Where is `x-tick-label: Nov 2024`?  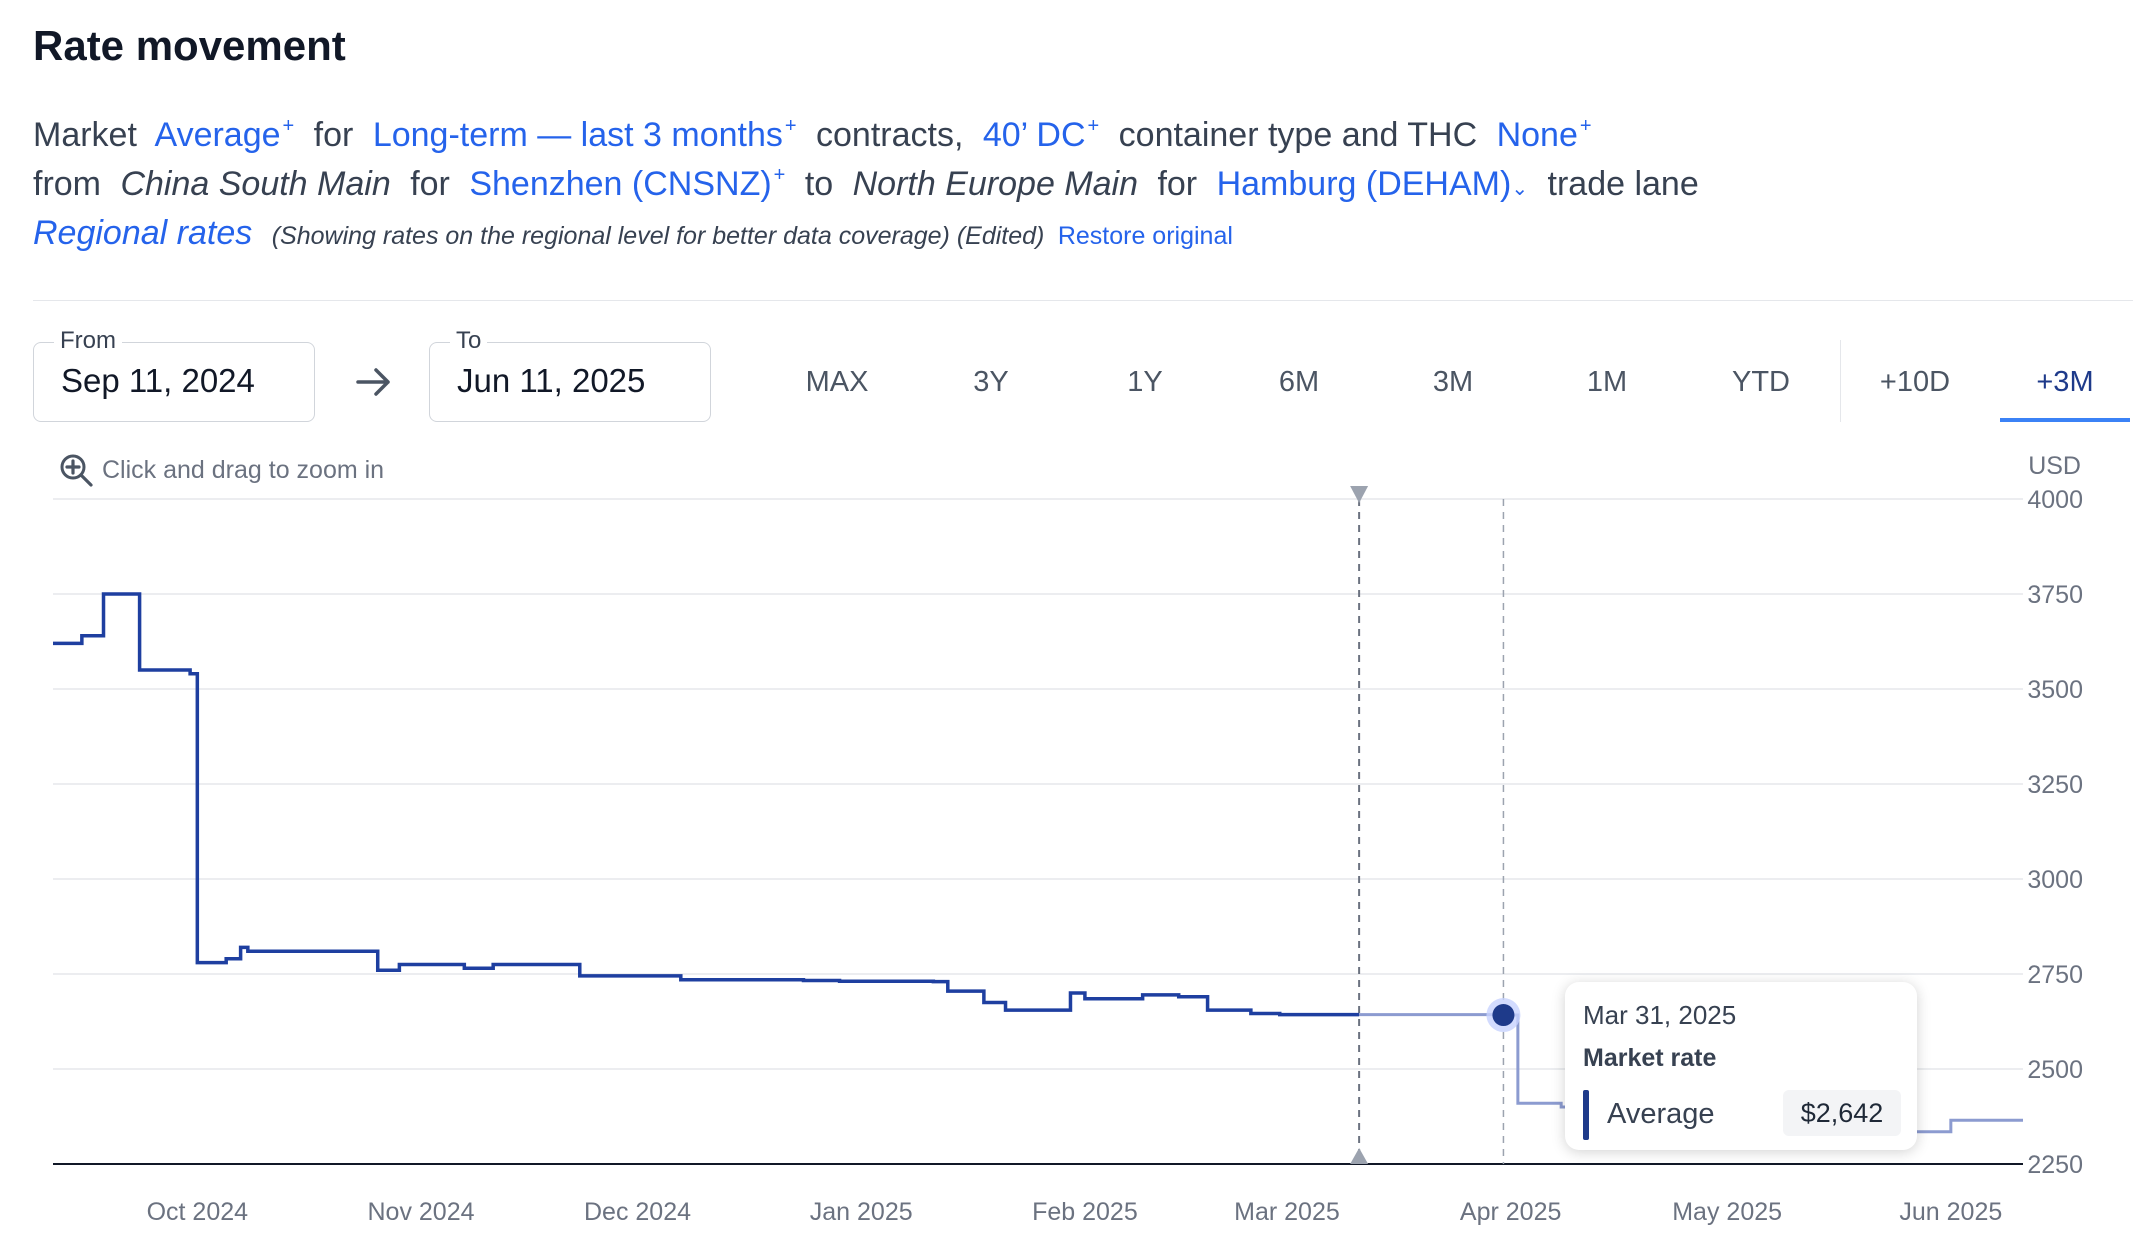 x-tick-label: Nov 2024 is located at coordinates (421, 1212).